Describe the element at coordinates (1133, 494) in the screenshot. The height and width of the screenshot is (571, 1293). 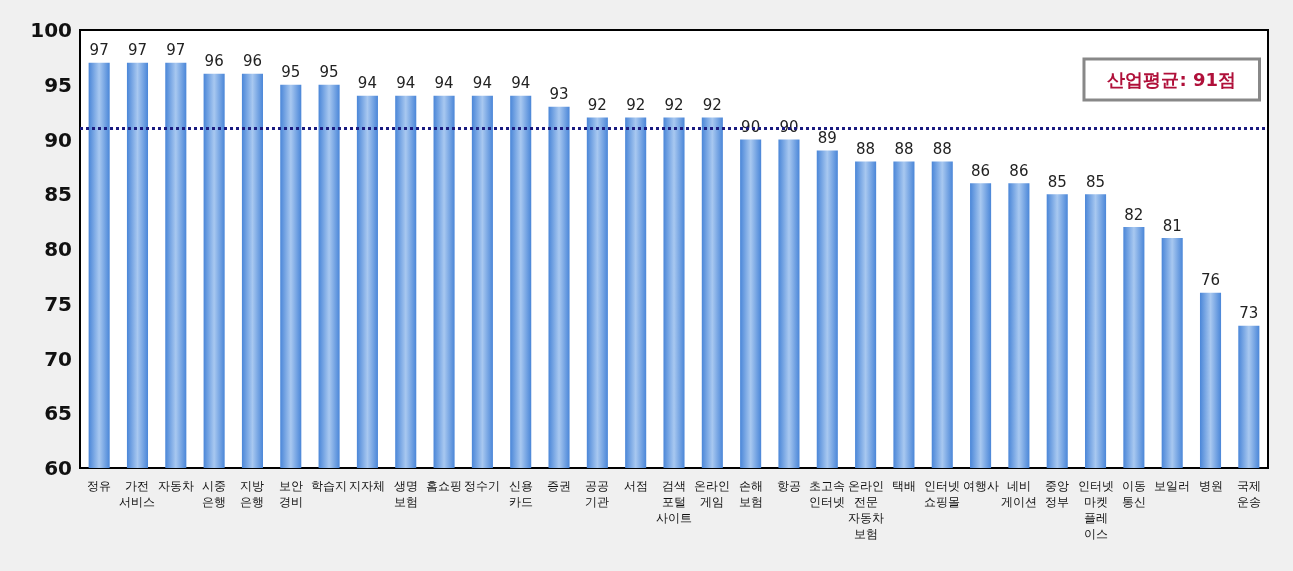
I see `x-tick-label: 이동 통신` at that location.